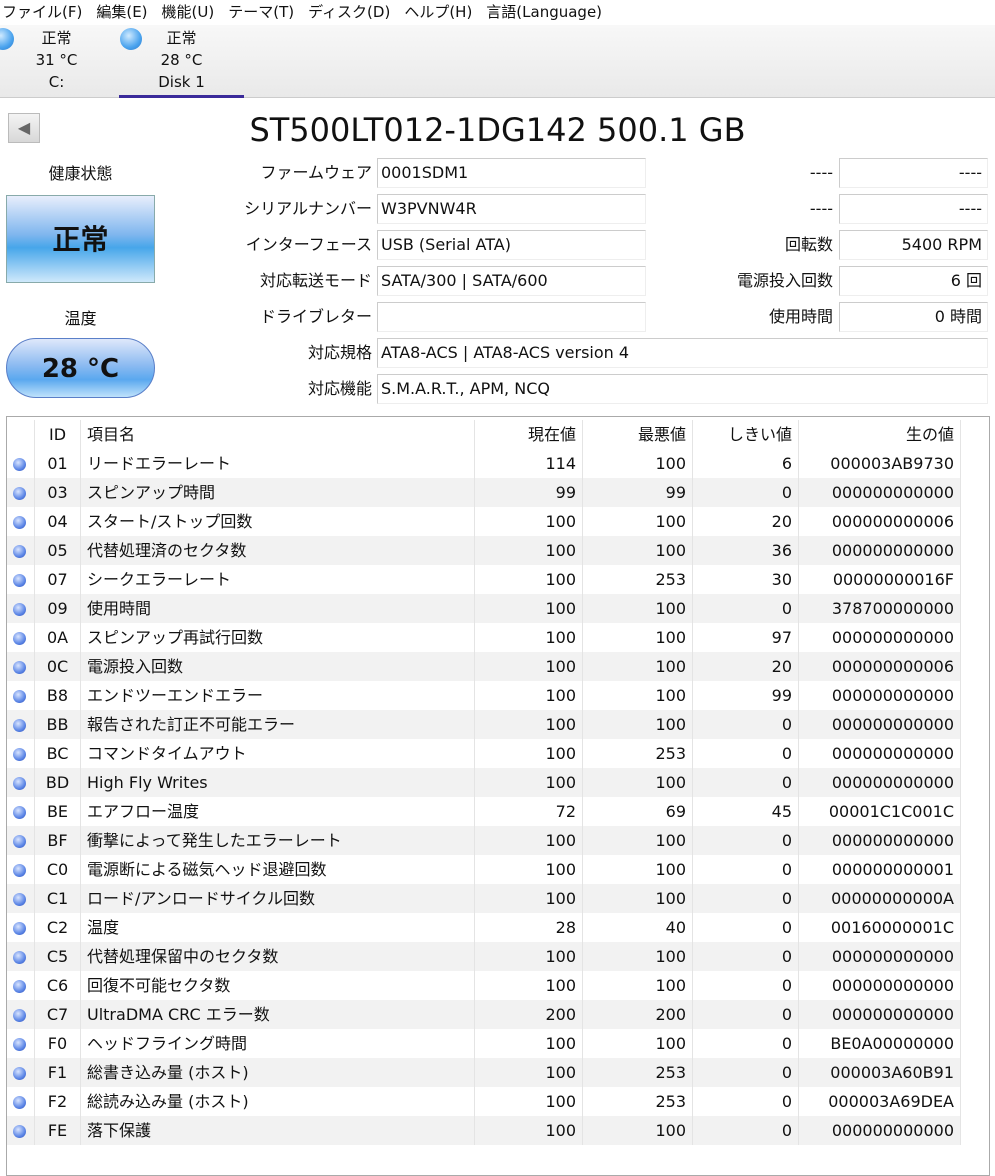 This screenshot has height=1176, width=995. Describe the element at coordinates (529, 811) in the screenshot. I see `table-cell: 72` at that location.